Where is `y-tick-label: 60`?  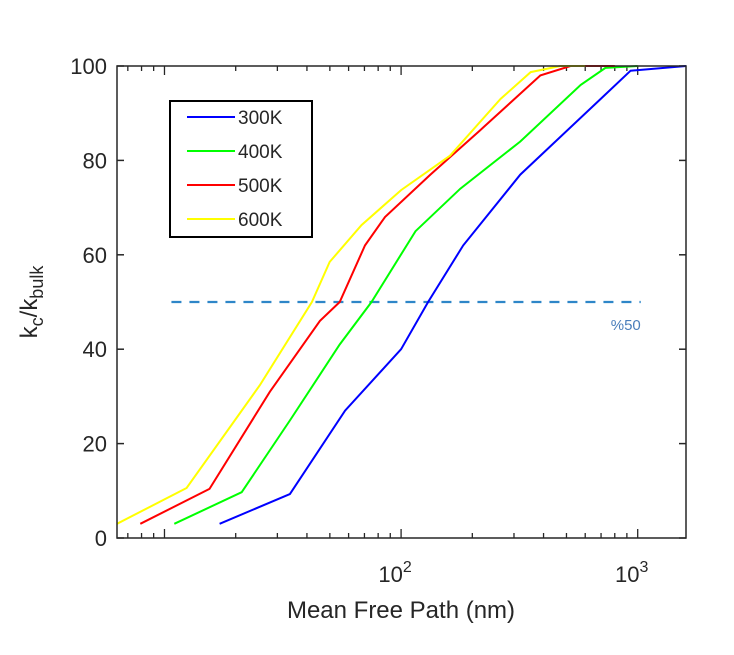
y-tick-label: 60 is located at coordinates (95, 255).